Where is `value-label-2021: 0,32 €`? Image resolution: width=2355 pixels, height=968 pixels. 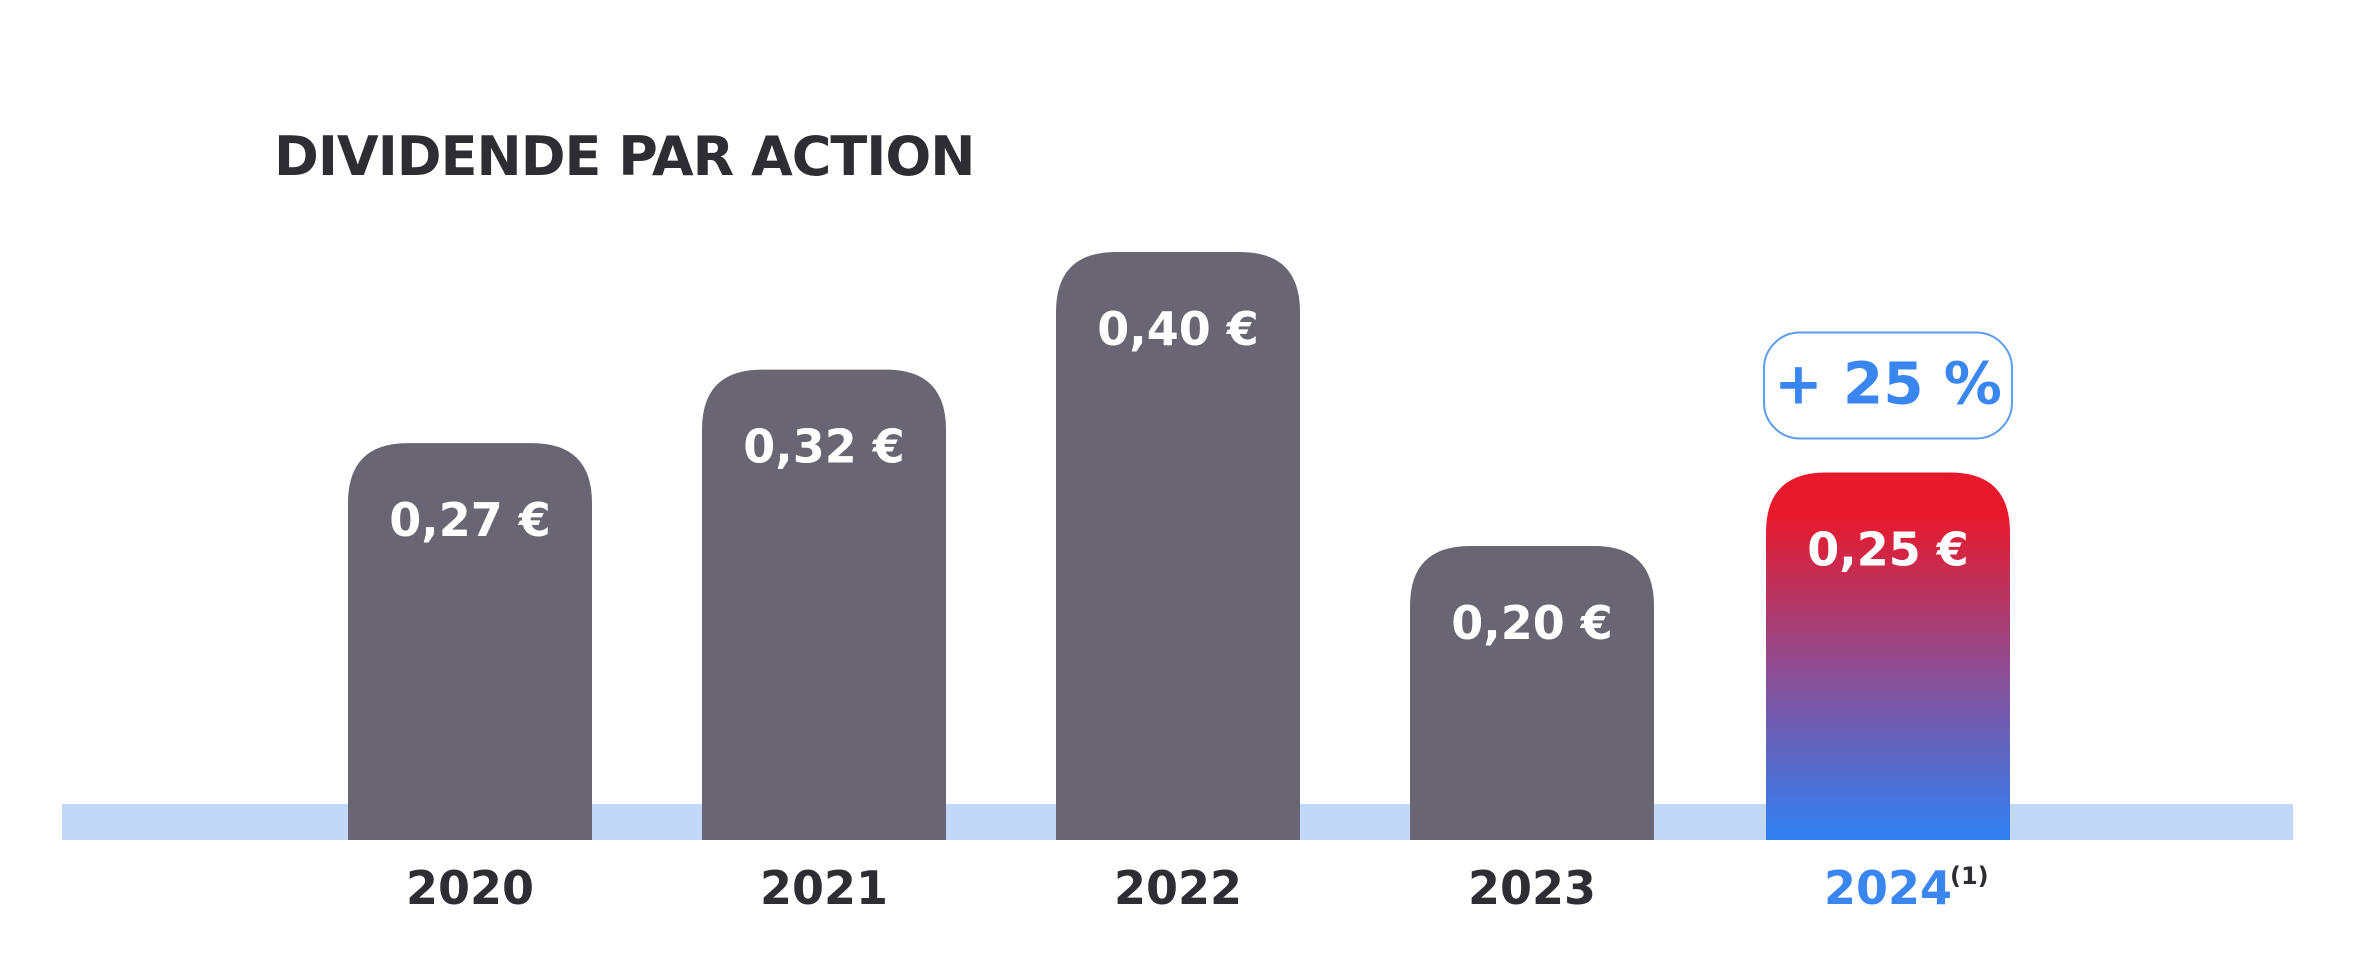
value-label-2021: 0,32 € is located at coordinates (824, 447).